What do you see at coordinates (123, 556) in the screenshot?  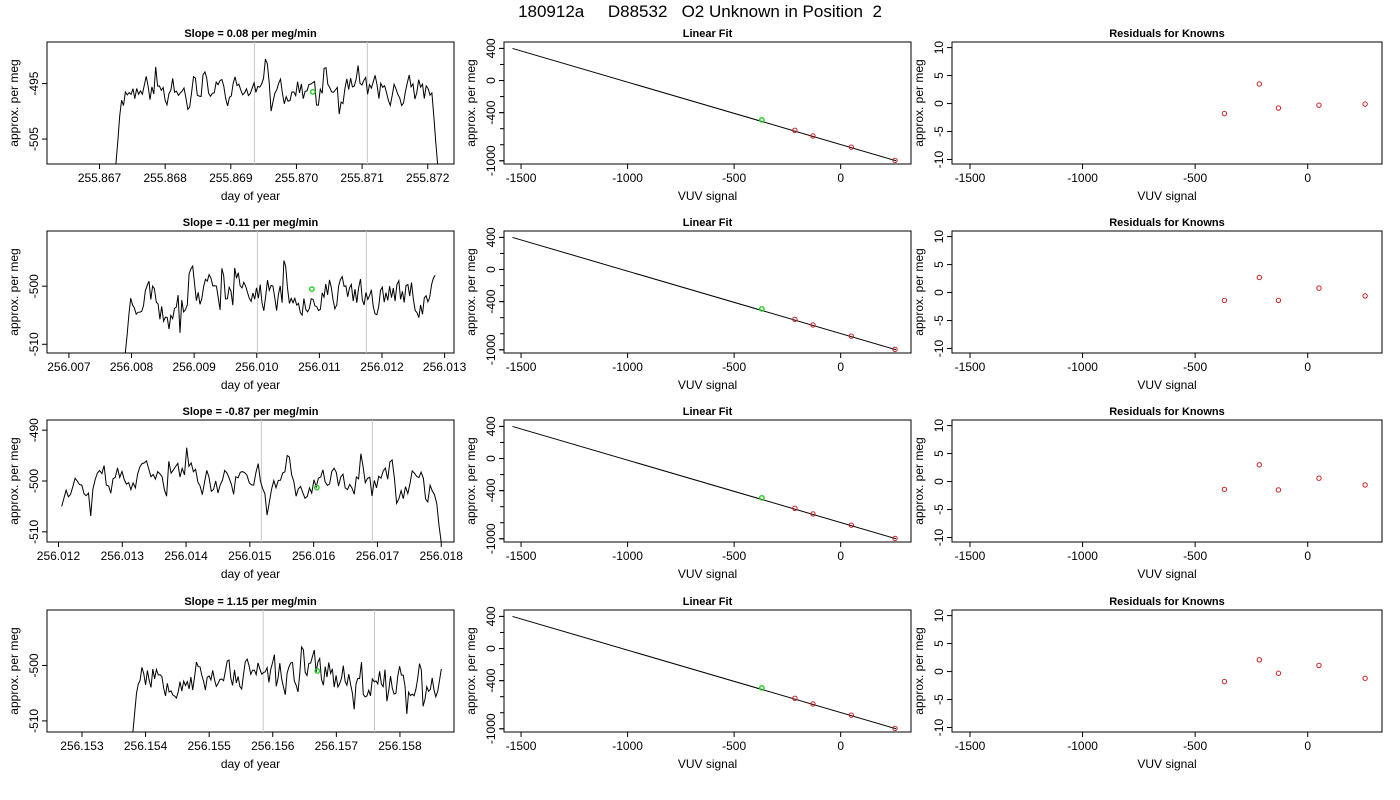 I see `x-tick-label: 256.013` at bounding box center [123, 556].